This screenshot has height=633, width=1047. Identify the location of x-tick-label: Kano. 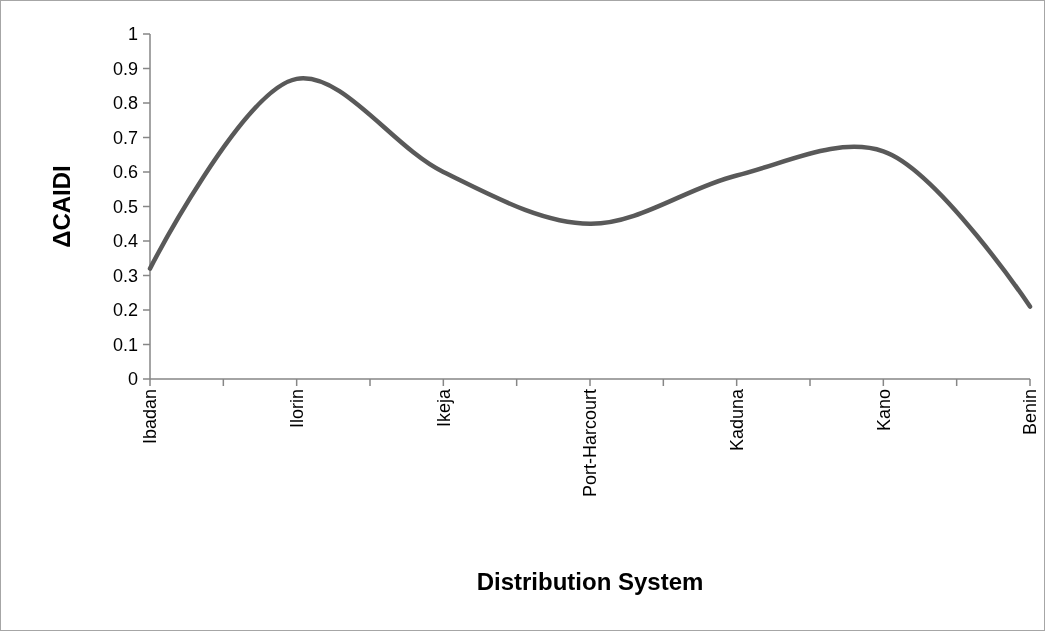
(883, 410).